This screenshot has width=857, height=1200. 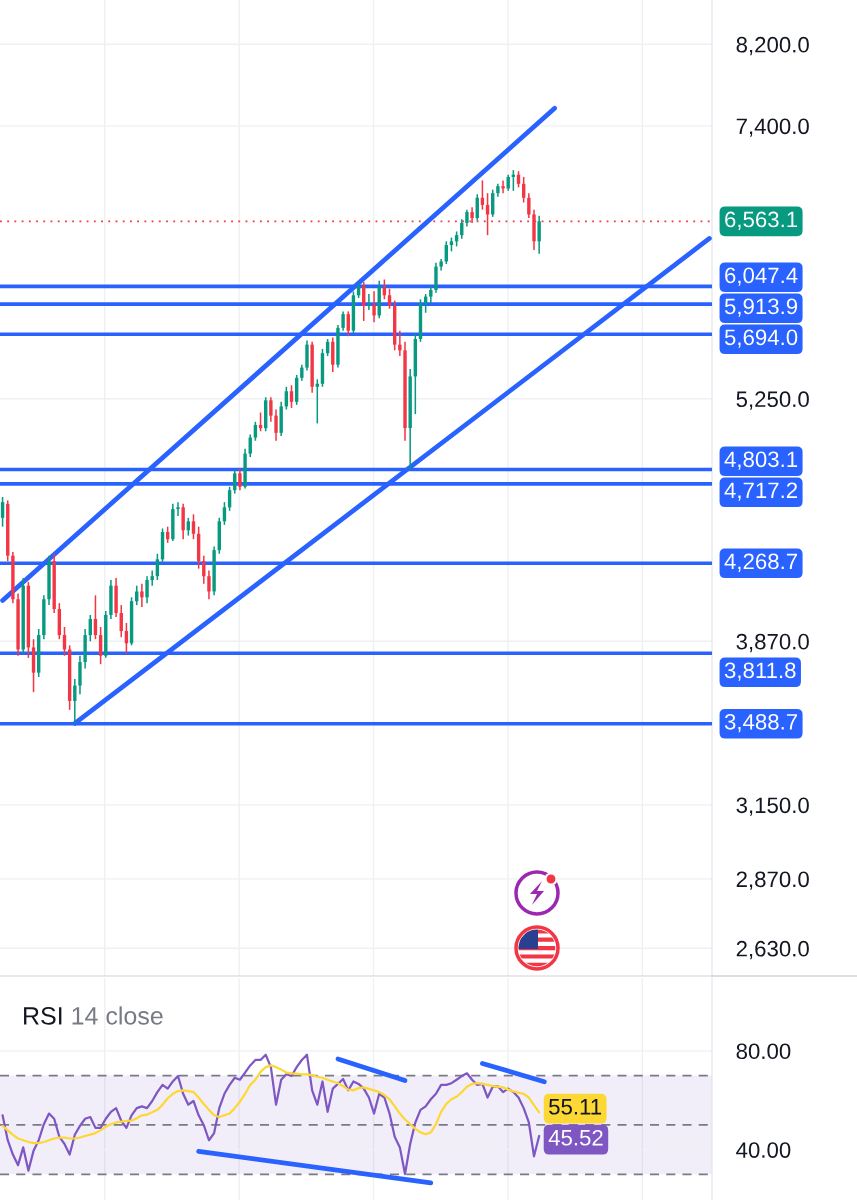 I want to click on y-tick-label: 40.00, so click(x=763, y=1150).